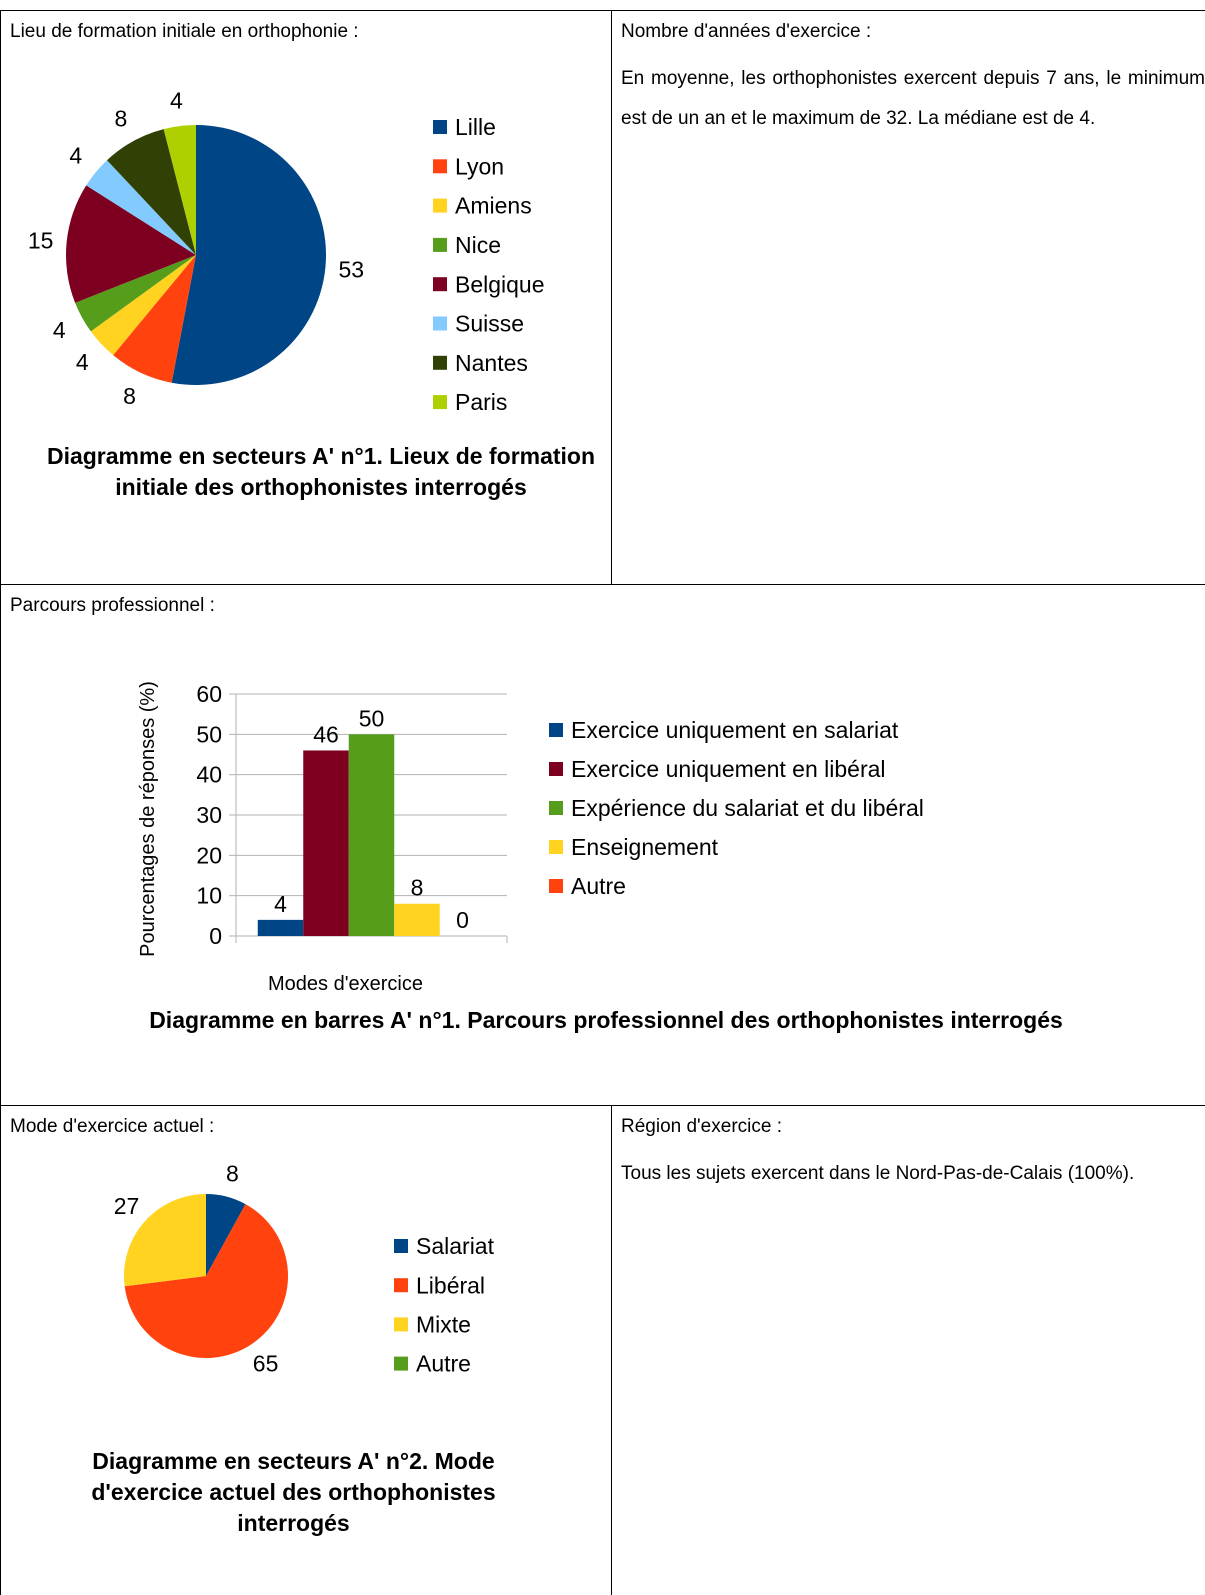  What do you see at coordinates (209, 815) in the screenshot?
I see `y-tick-label: 30` at bounding box center [209, 815].